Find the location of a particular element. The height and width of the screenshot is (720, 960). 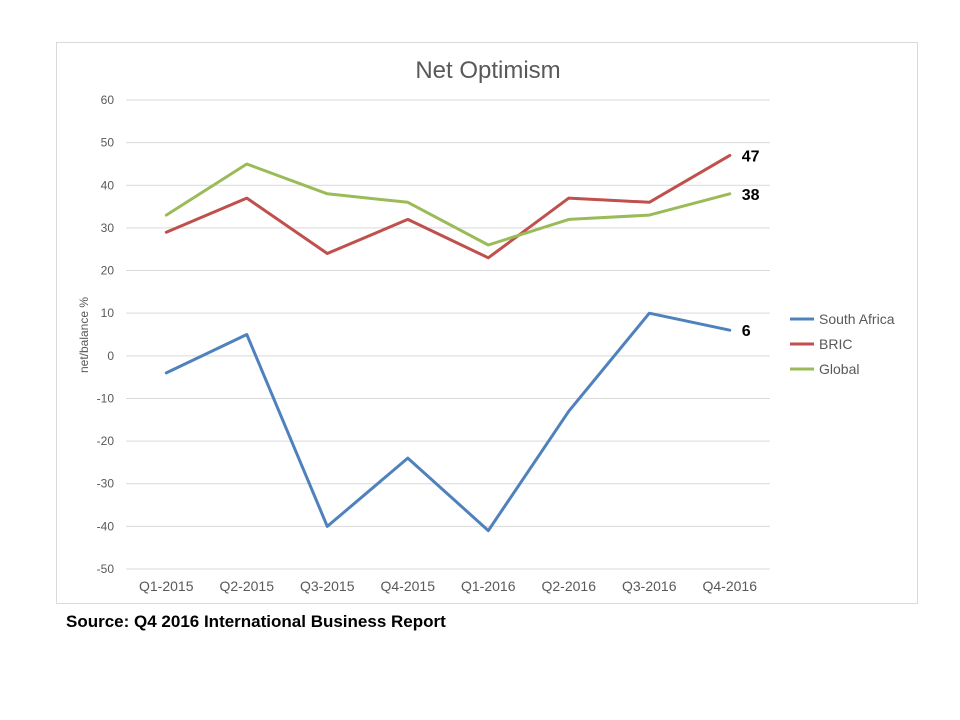

y-tick-label: -50 is located at coordinates (106, 569).